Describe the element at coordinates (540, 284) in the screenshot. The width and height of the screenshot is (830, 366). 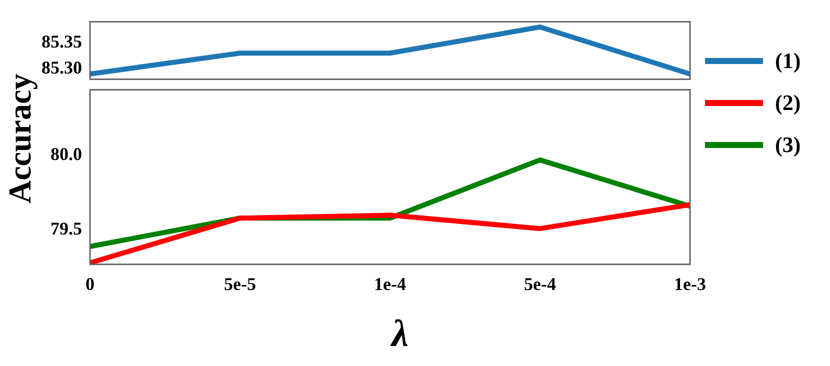
I see `x-tick-label: 5e-4` at that location.